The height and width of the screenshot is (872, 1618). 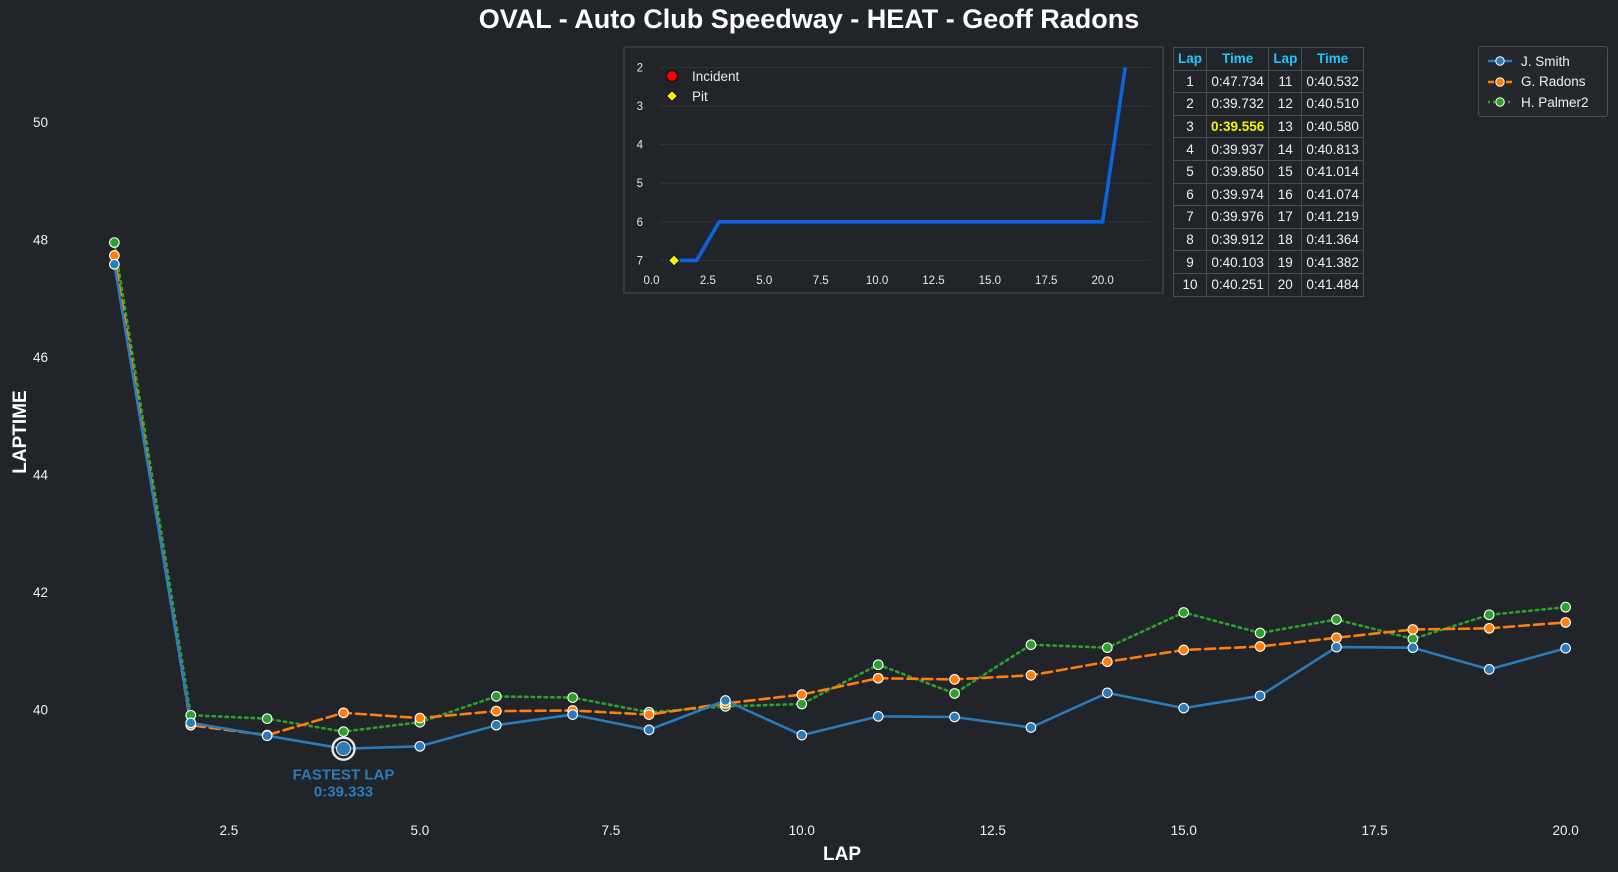 I want to click on table-header-time: Time, so click(x=1238, y=59).